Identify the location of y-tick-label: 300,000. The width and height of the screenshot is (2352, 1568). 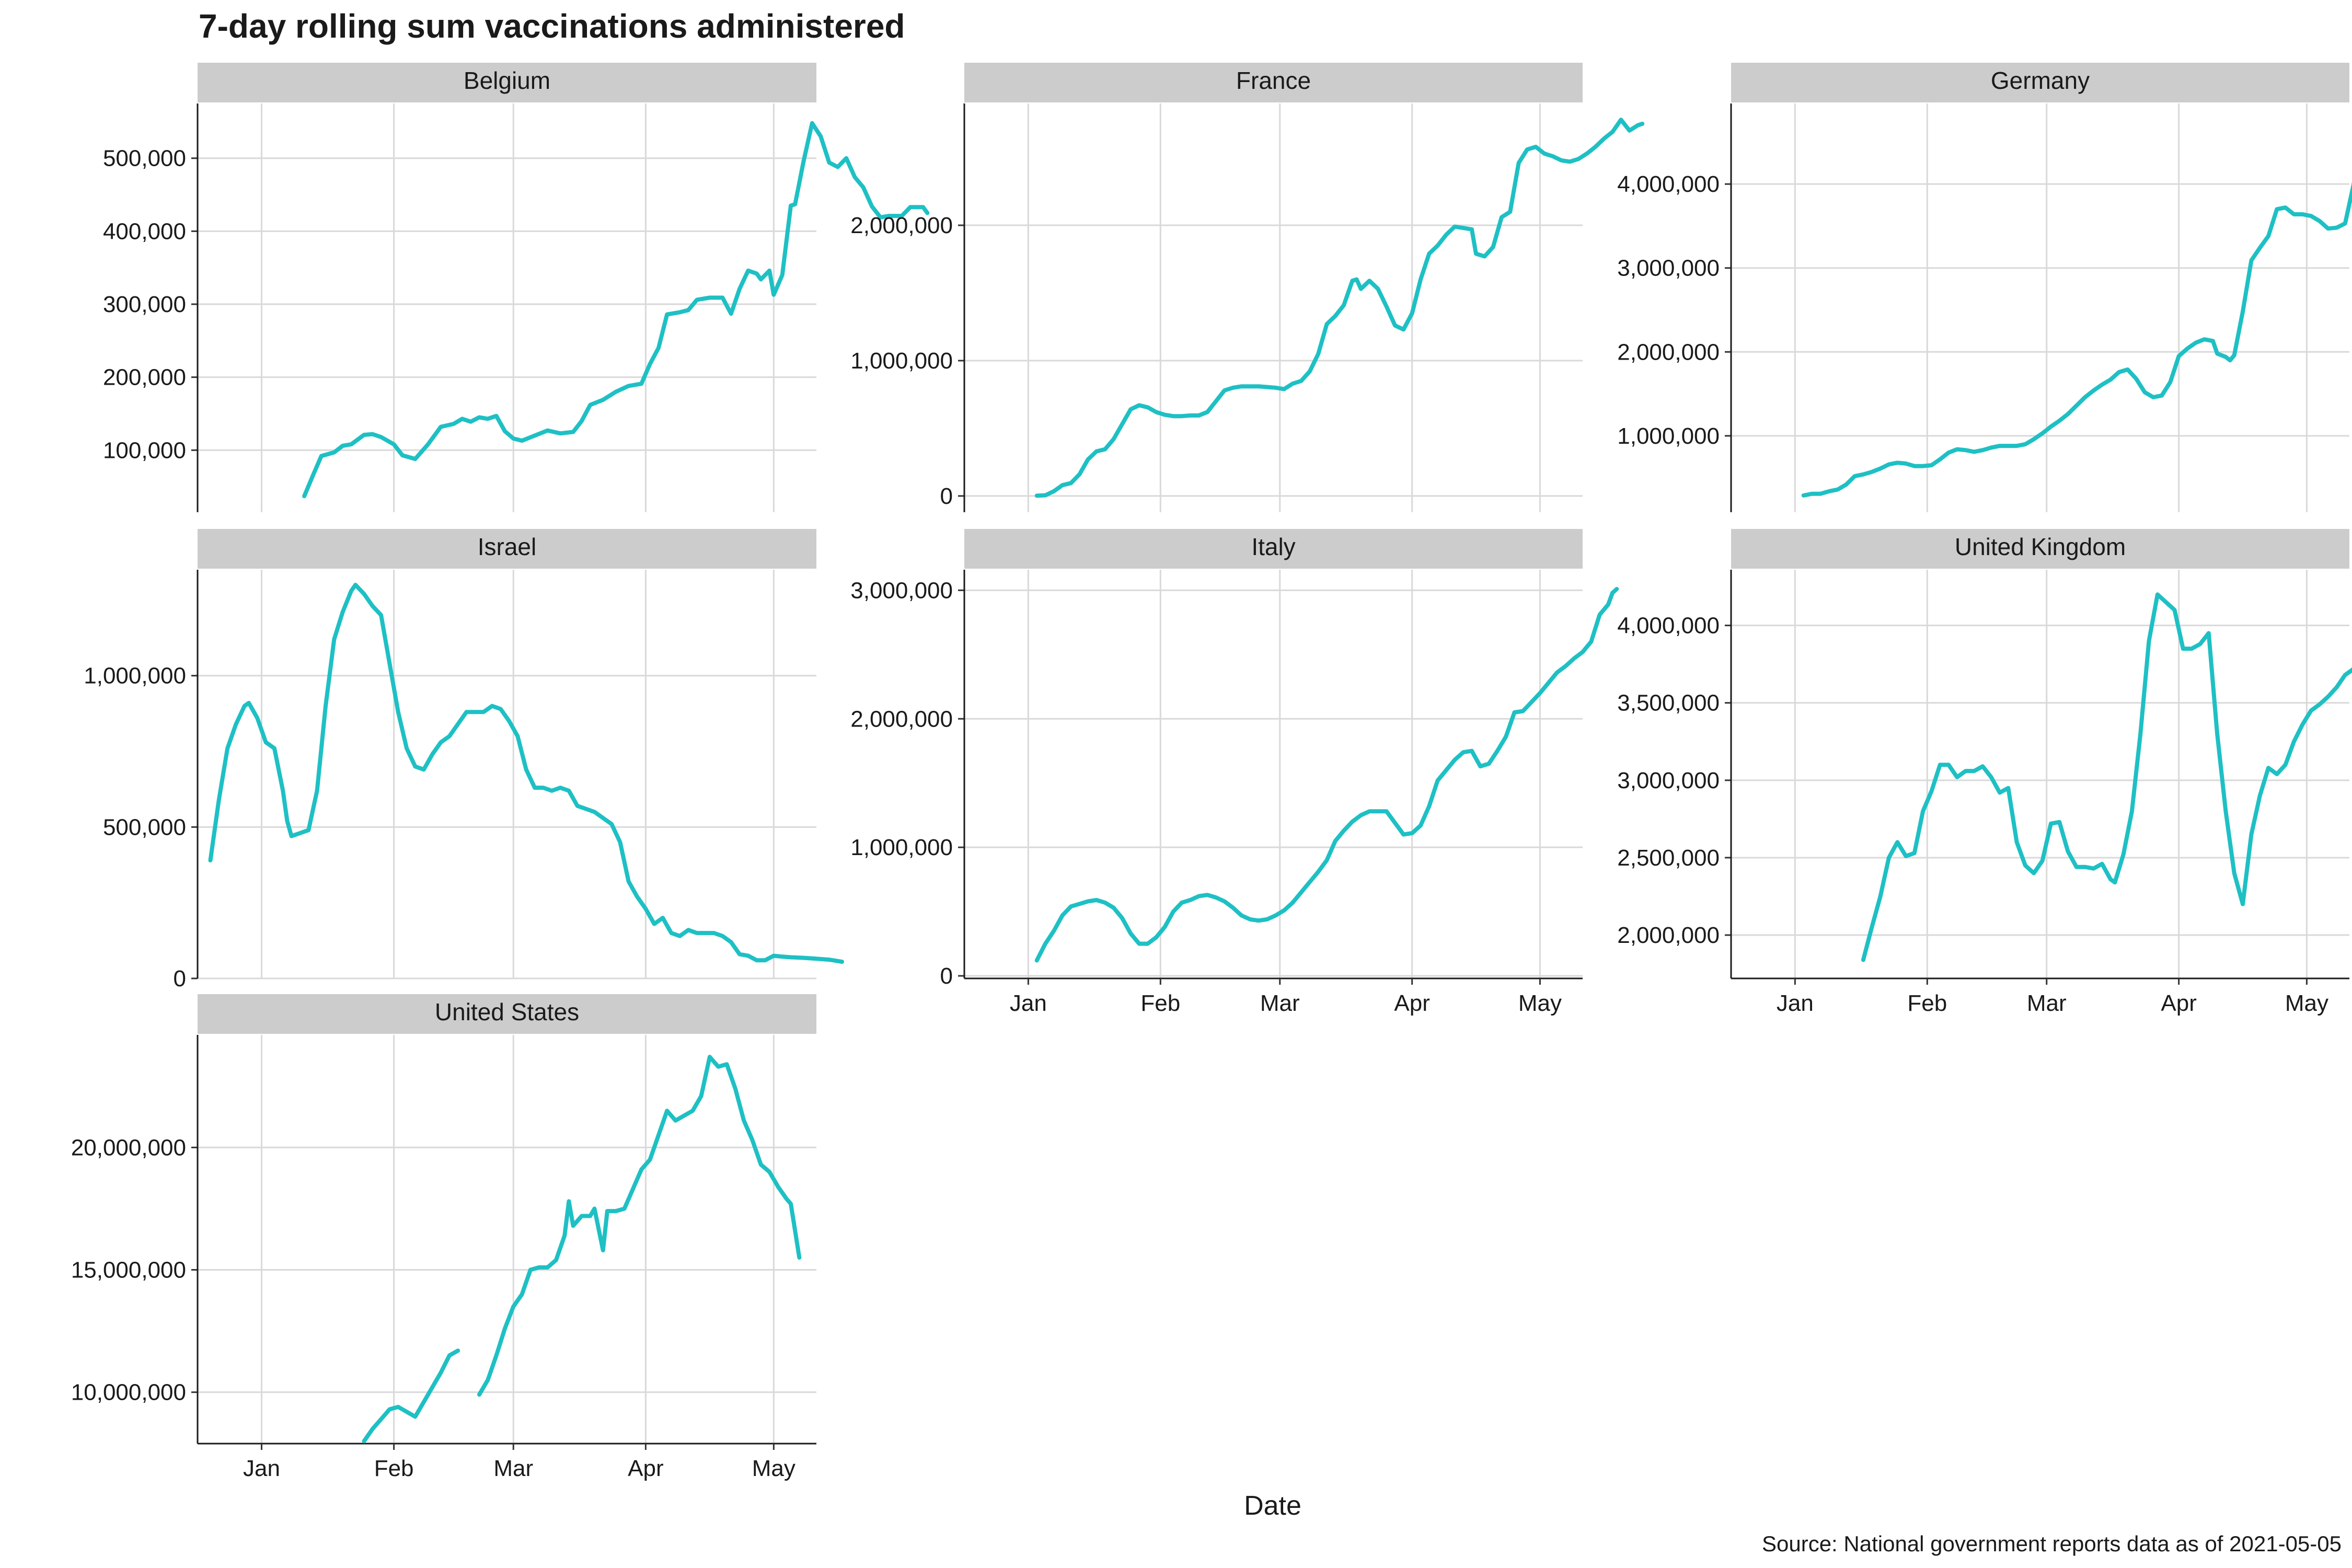
(144, 304).